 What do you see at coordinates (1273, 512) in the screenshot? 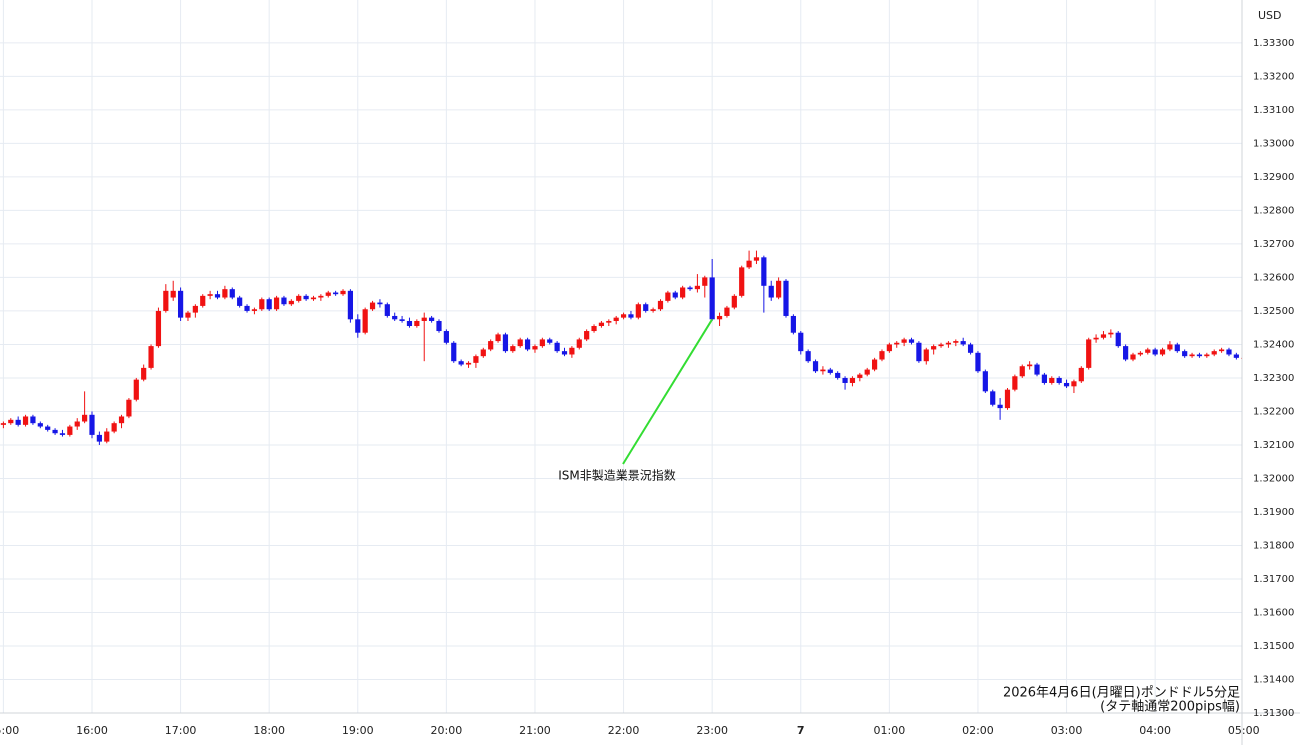
I see `y-tick-label: 1.31900` at bounding box center [1273, 512].